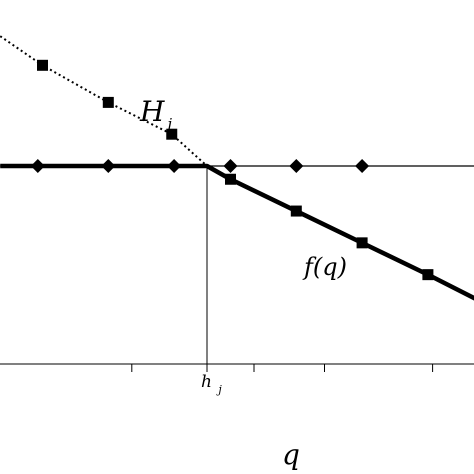 This screenshot has height=474, width=474. I want to click on x-axis-label: q, so click(291, 454).